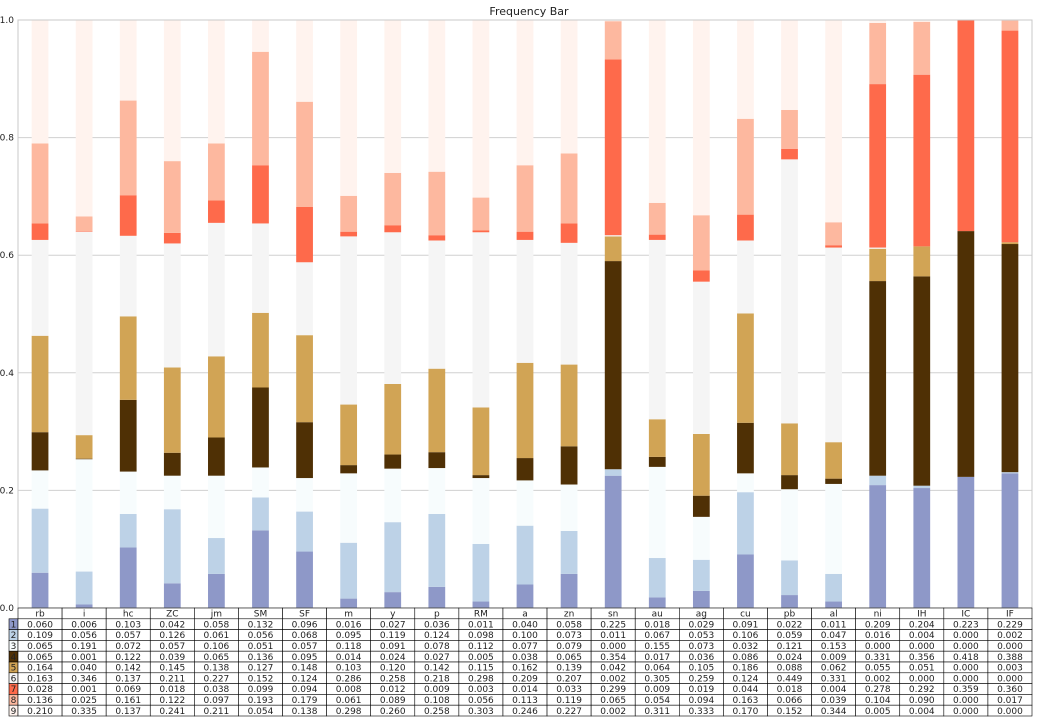  Describe the element at coordinates (878, 712) in the screenshot. I see `table-value: 0.005` at that location.